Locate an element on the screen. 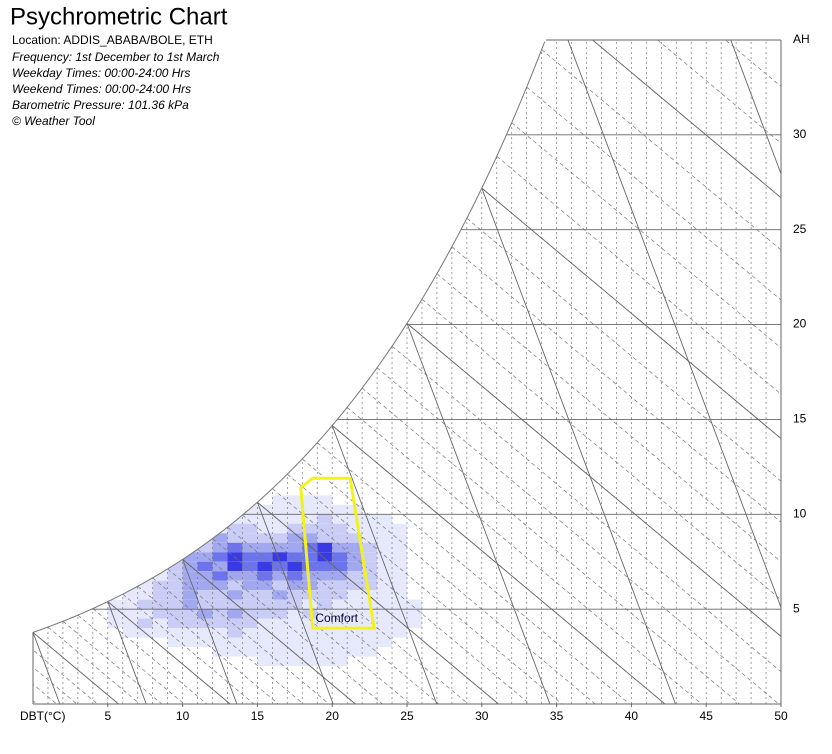 Image resolution: width=832 pixels, height=754 pixels. x-axis-label: DBT(°C) is located at coordinates (42, 716).